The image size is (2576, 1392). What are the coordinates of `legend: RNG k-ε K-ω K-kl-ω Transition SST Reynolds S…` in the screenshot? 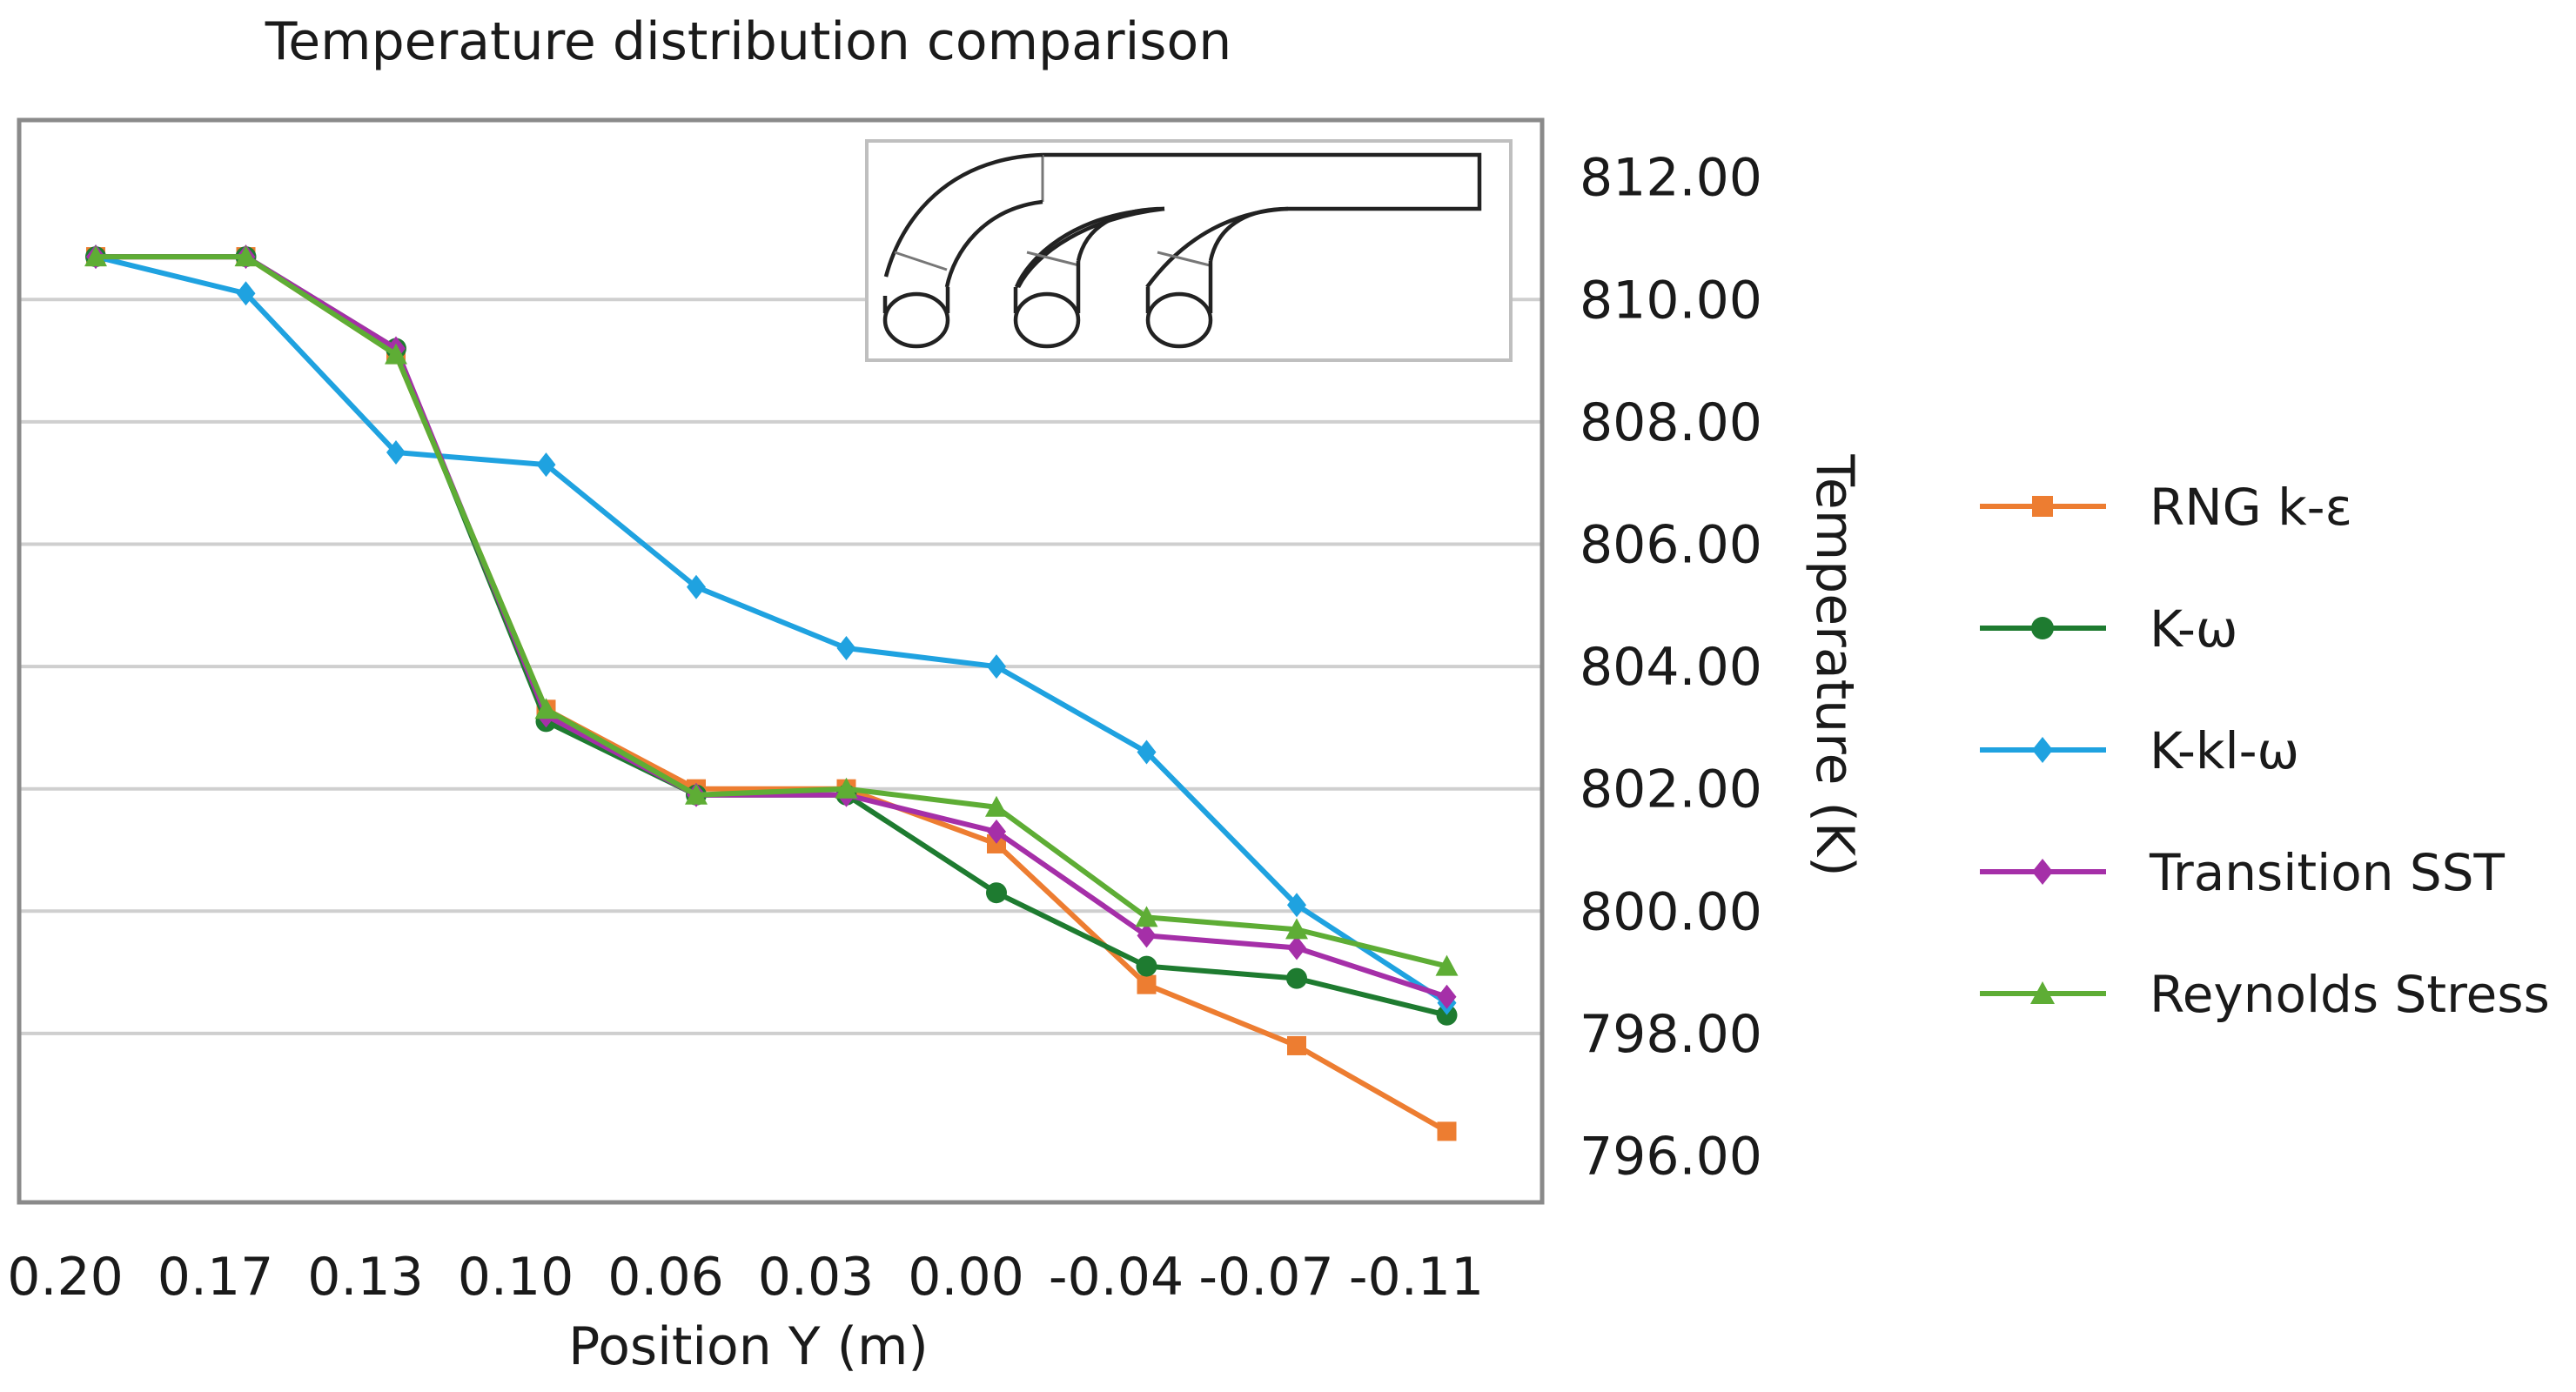 It's located at (2265, 751).